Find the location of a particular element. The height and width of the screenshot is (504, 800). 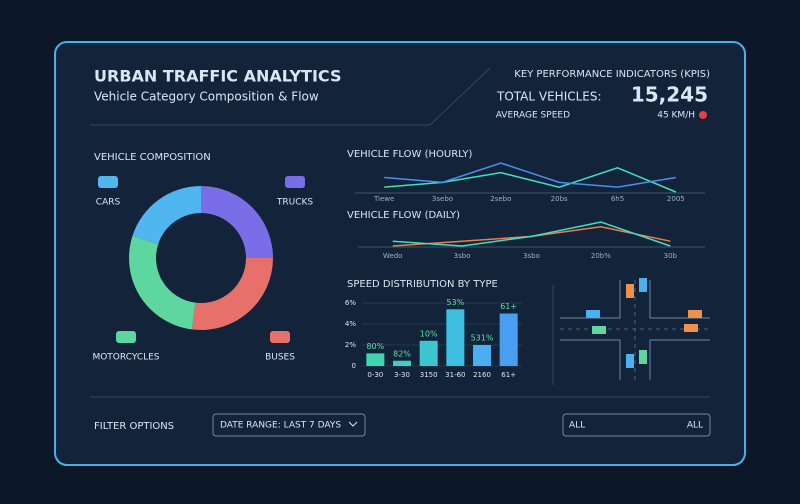

chevron is located at coordinates (353, 424).